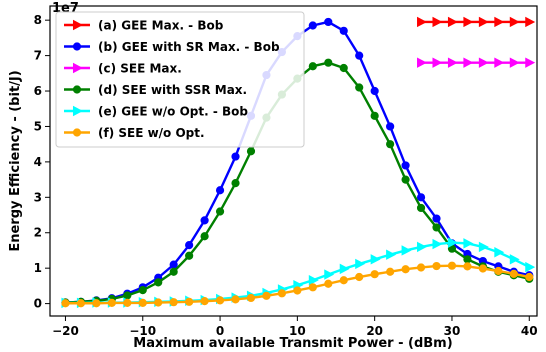 The image size is (546, 352). I want to click on x-tick-label: 30, so click(452, 331).